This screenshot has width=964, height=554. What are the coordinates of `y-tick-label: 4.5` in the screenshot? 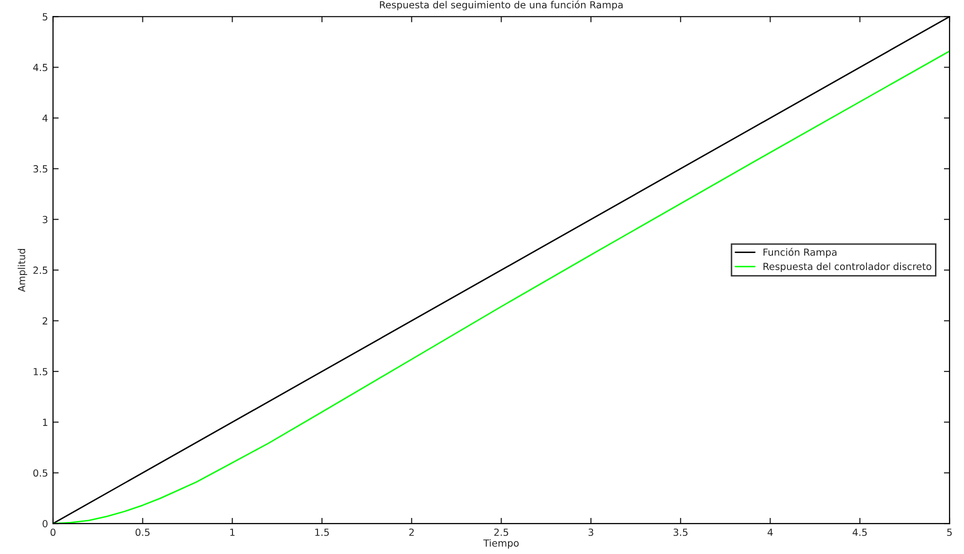 It's located at (40, 68).